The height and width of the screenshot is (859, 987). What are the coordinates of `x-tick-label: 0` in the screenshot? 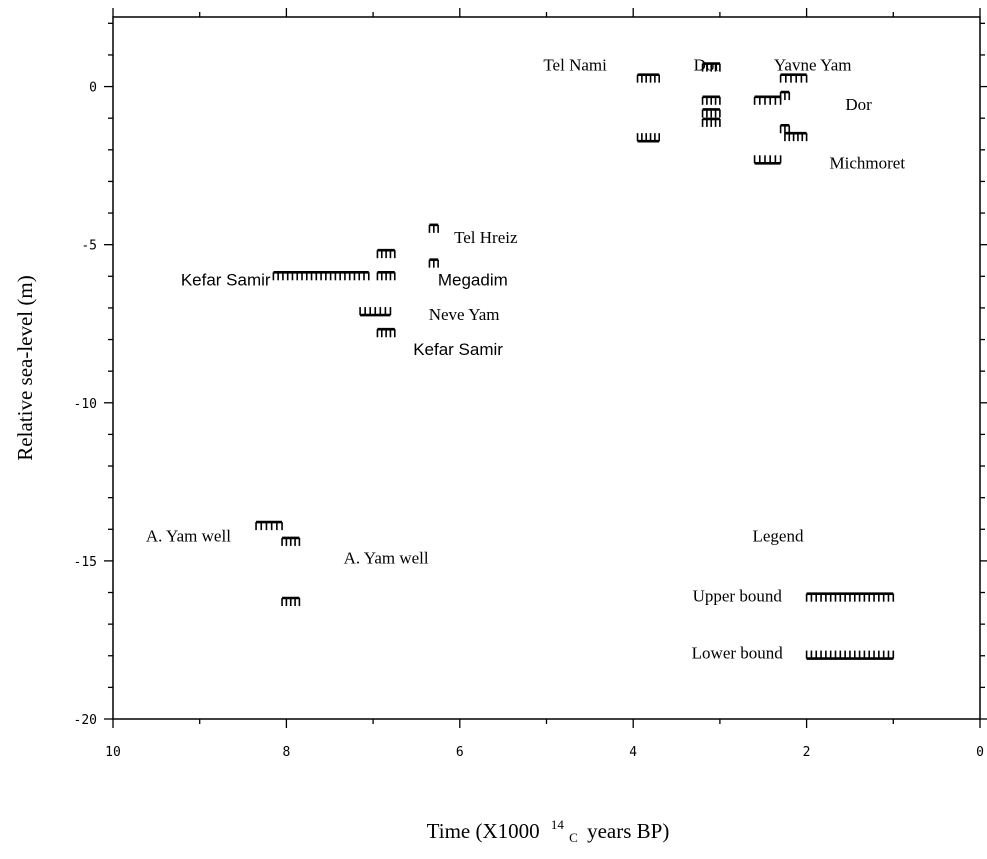 It's located at (980, 752).